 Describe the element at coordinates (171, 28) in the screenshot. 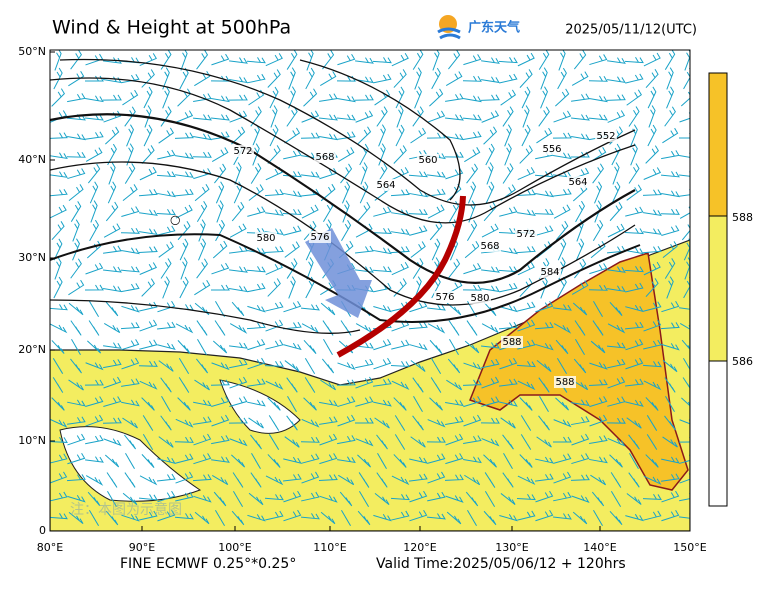

I see `title: Wind & Height at 500hPa` at that location.